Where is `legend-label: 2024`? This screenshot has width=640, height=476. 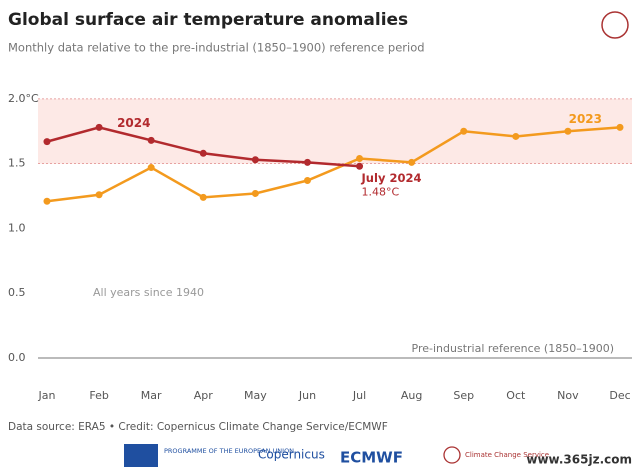
legend-label: 2024 is located at coordinates (133, 123).